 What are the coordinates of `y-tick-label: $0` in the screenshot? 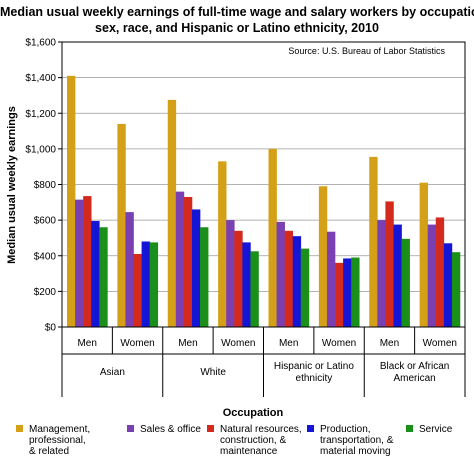 It's located at (51, 328).